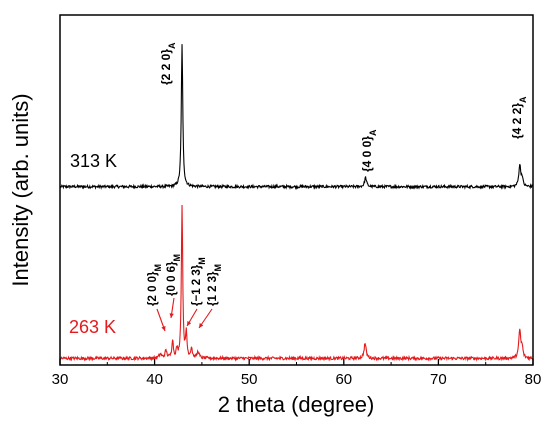 The image size is (550, 427). Describe the element at coordinates (297, 373) in the screenshot. I see `tick-layer: 30 40 50 60 70 80` at that location.